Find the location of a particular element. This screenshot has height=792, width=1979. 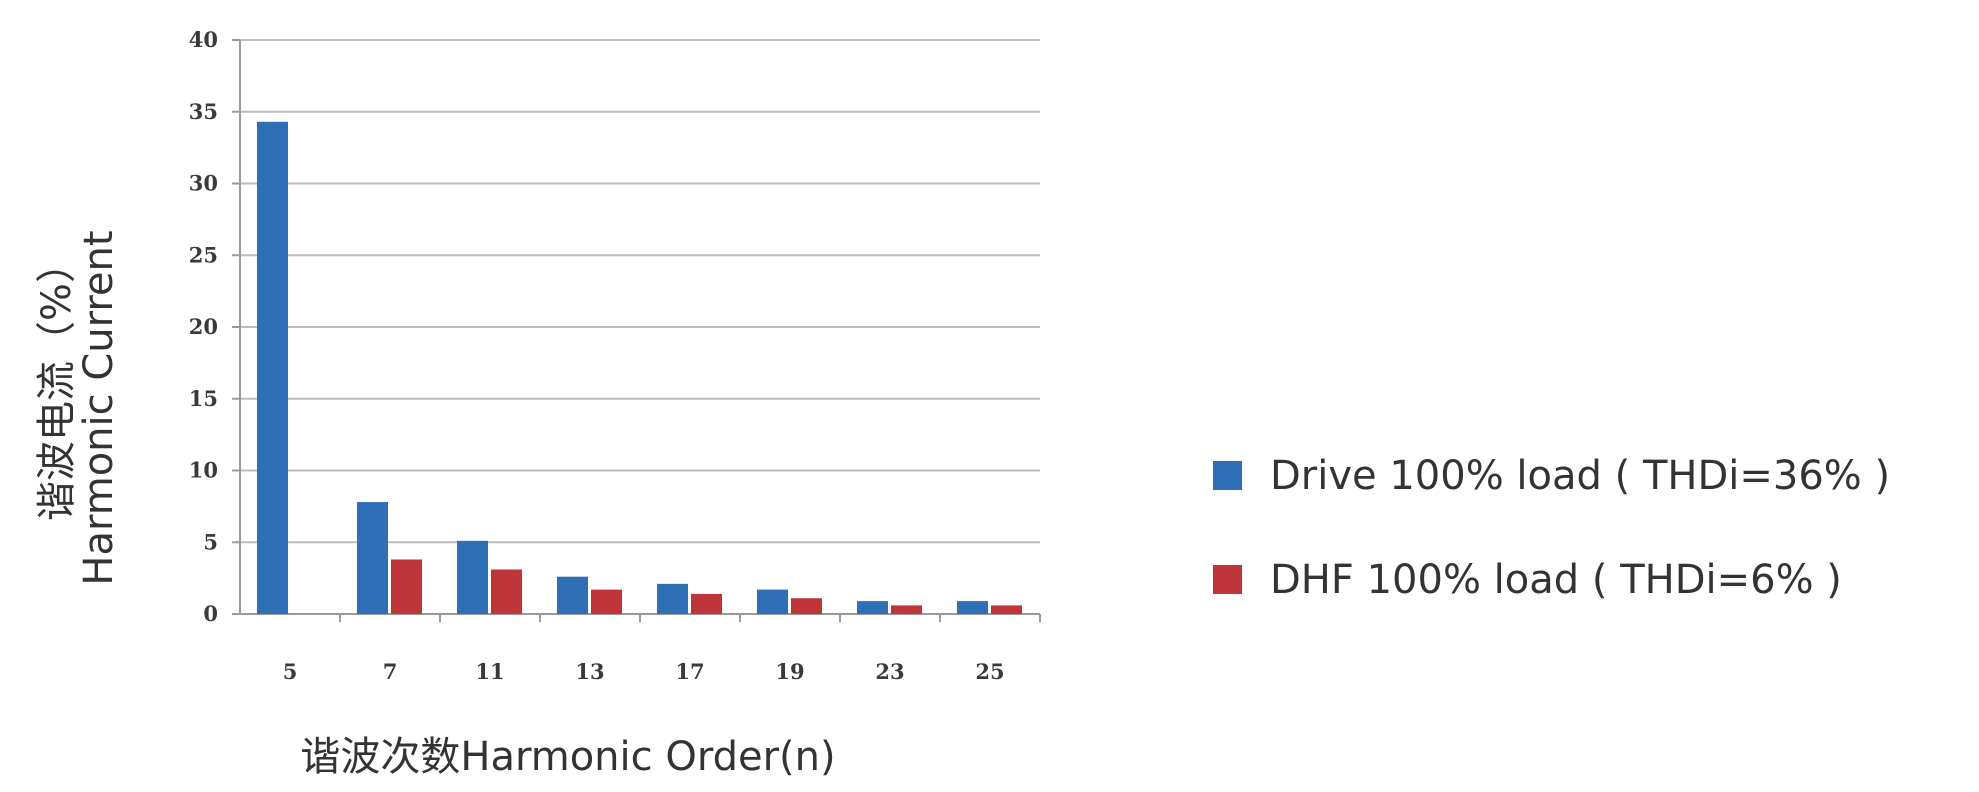

y-tick-label-5: 5 is located at coordinates (210, 541).